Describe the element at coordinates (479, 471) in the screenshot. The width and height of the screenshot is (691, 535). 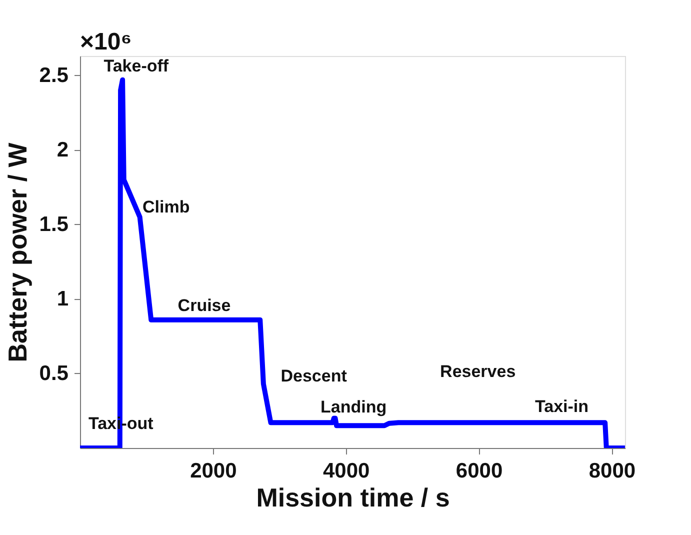
I see `x-tick-label: 6000` at that location.